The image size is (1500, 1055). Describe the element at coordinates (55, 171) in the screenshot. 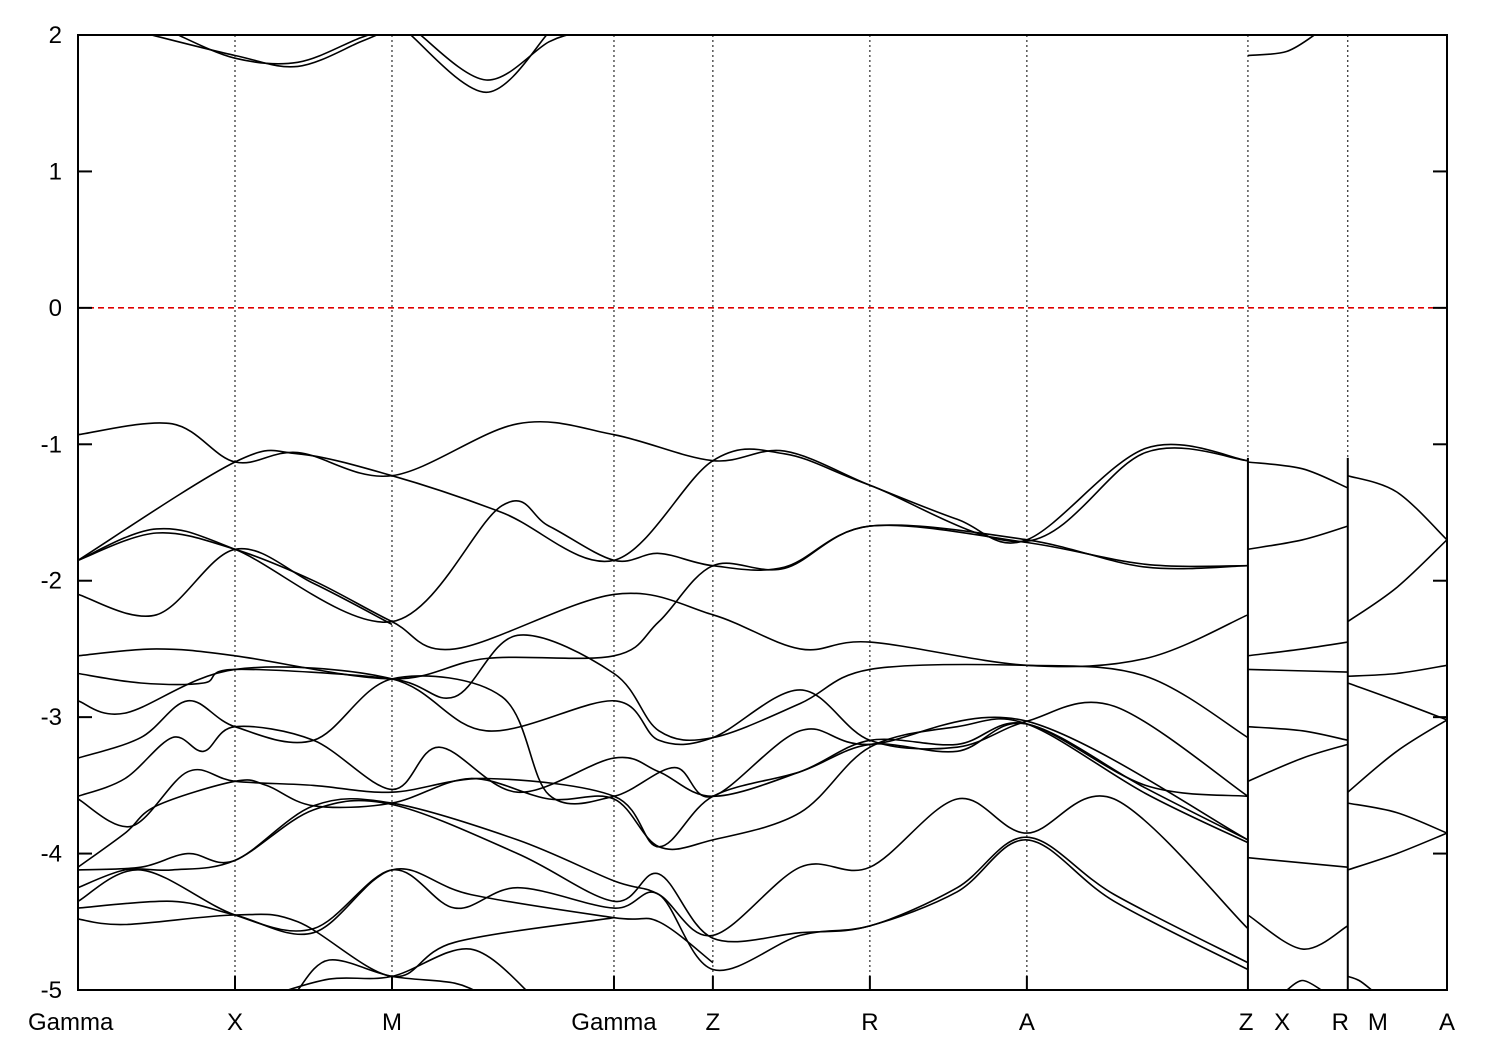

I see `y-tick-label: 1` at that location.